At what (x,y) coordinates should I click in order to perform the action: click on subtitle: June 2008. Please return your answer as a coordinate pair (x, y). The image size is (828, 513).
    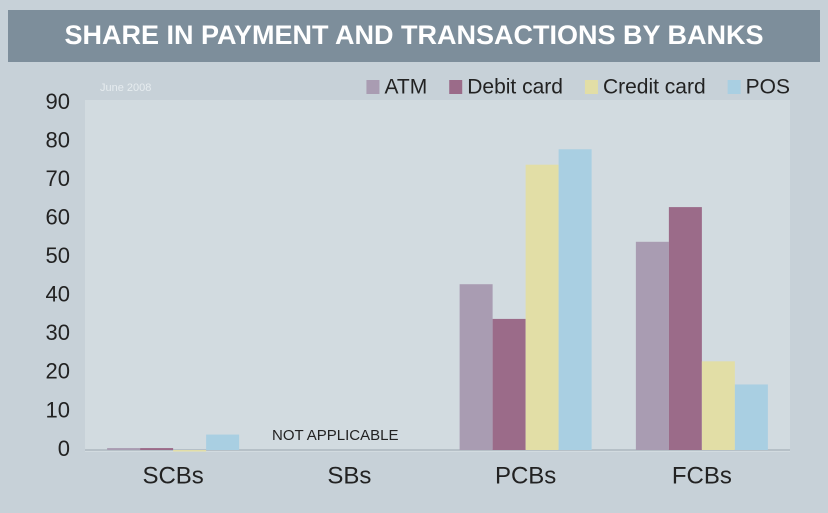
    Looking at the image, I should click on (125, 88).